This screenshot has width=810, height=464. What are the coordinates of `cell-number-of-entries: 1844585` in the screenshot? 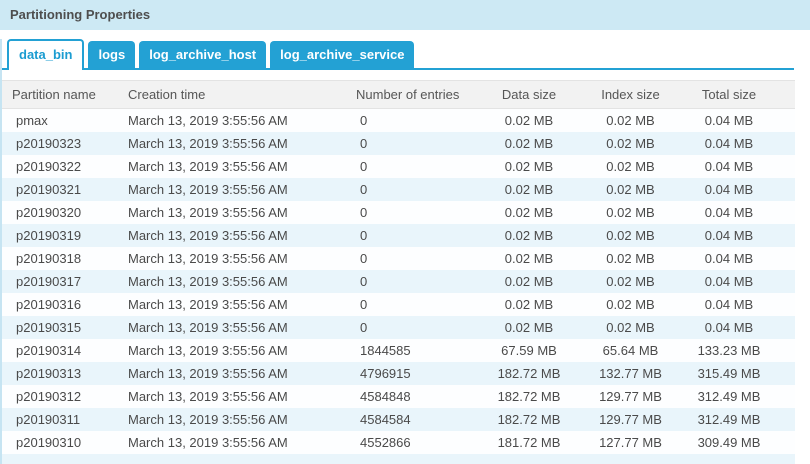 It's located at (416, 350).